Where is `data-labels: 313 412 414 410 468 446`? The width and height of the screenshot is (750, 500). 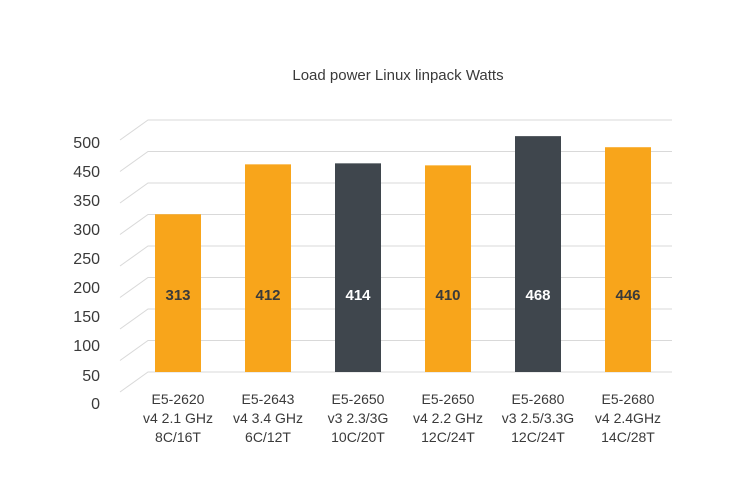 data-labels: 313 412 414 410 468 446 is located at coordinates (402, 295).